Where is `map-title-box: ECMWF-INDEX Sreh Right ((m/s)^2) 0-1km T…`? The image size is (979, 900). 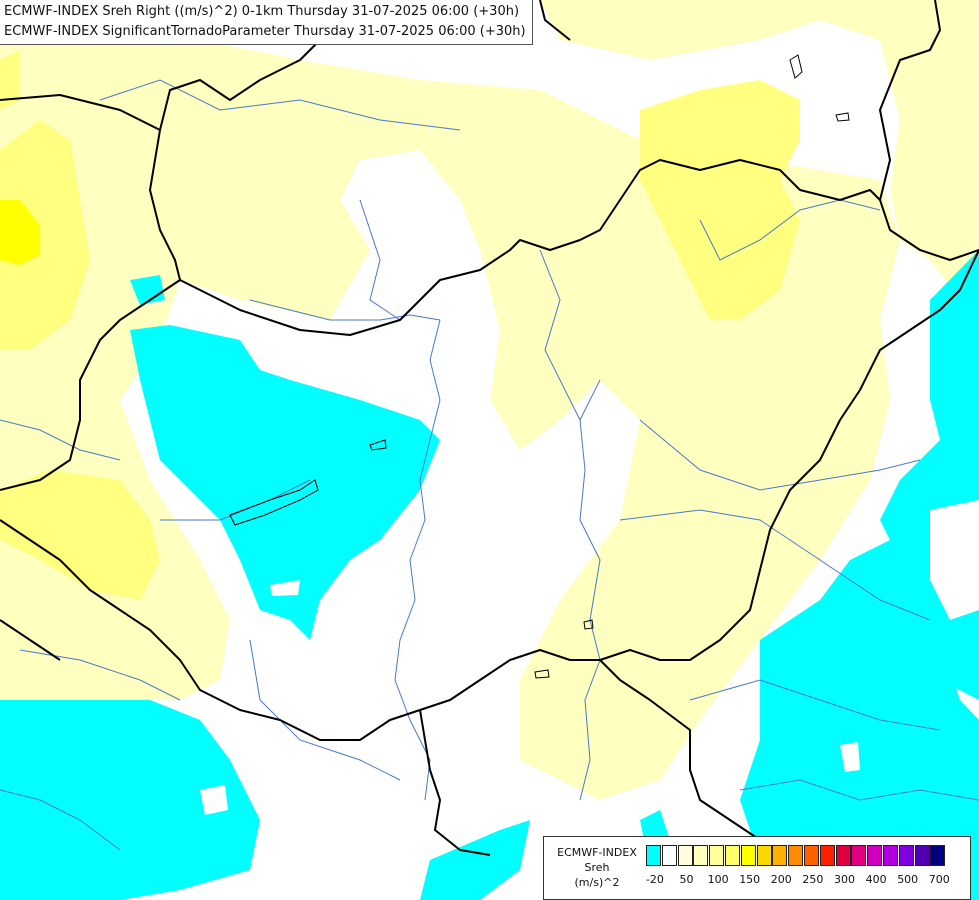
map-title-box: ECMWF-INDEX Sreh Right ((m/s)^2) 0-1km T… is located at coordinates (266, 22).